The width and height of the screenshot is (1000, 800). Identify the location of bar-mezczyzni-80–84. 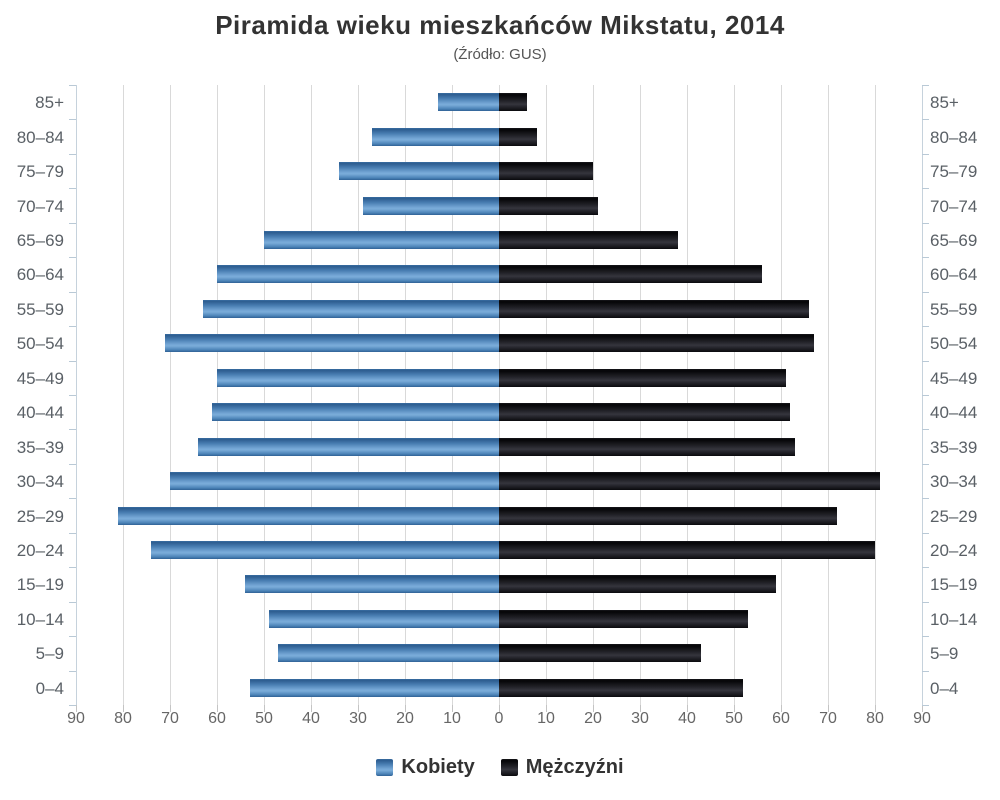
(518, 136).